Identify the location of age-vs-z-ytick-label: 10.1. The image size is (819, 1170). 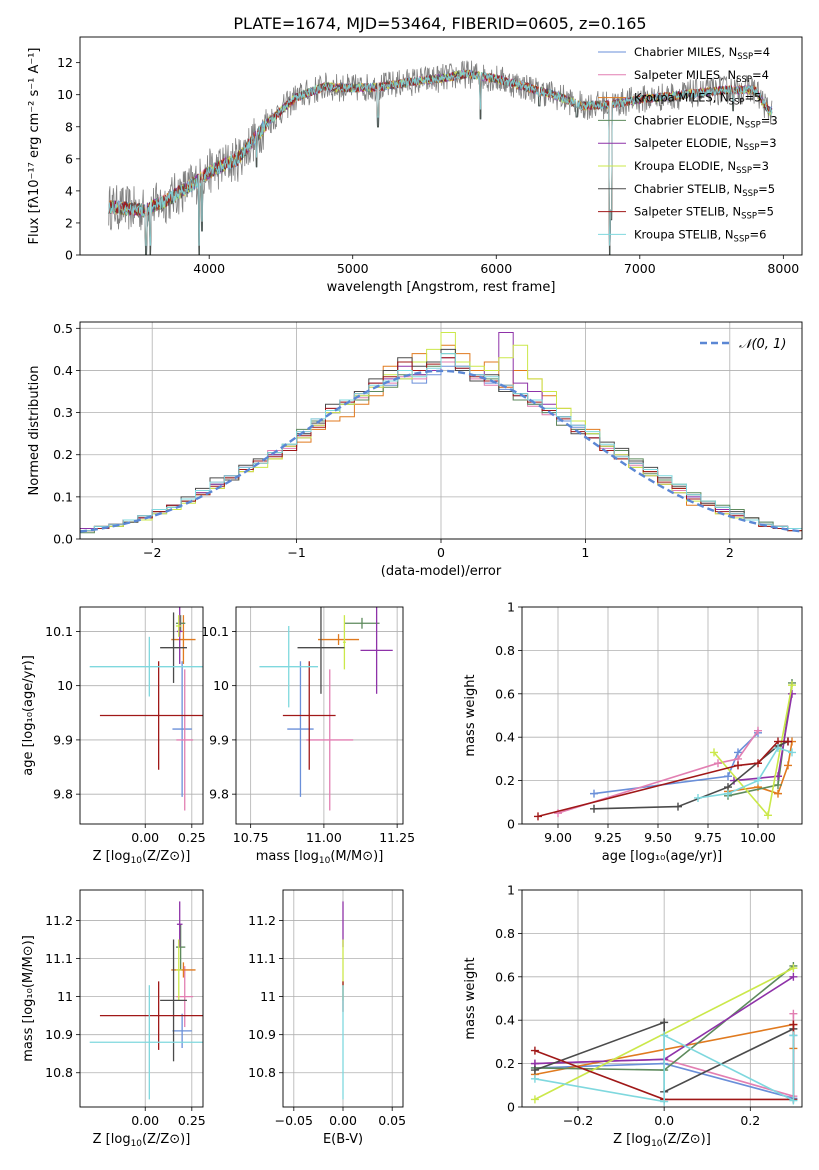
(59, 631).